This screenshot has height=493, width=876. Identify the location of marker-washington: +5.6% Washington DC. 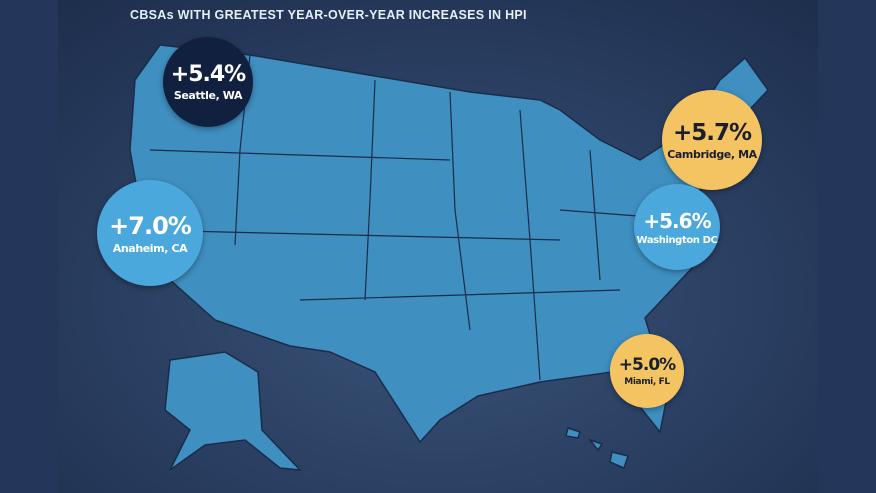
(677, 227).